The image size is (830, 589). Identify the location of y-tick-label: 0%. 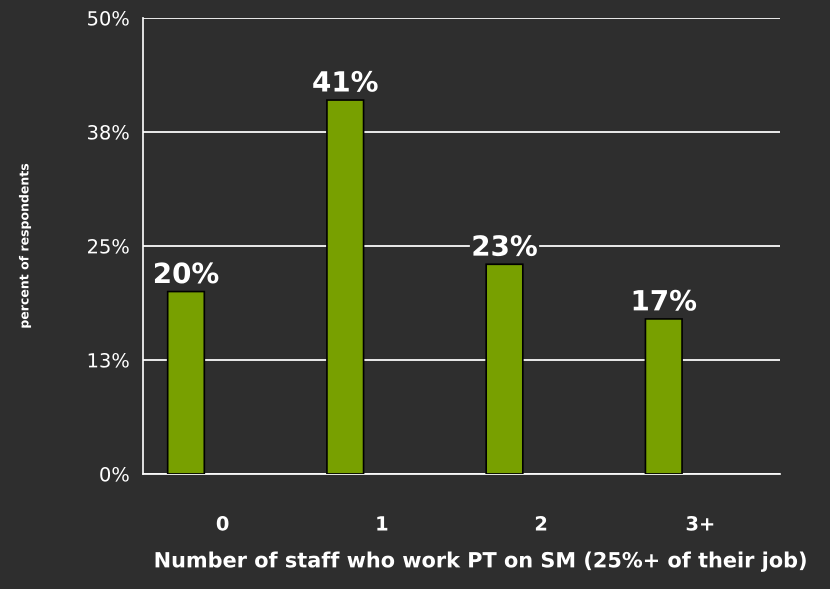
(114, 474).